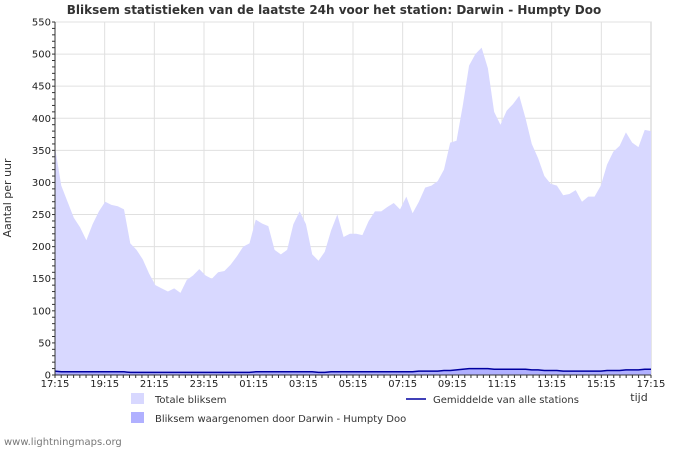  Describe the element at coordinates (253, 384) in the screenshot. I see `x-tick-label: 01:15` at that location.